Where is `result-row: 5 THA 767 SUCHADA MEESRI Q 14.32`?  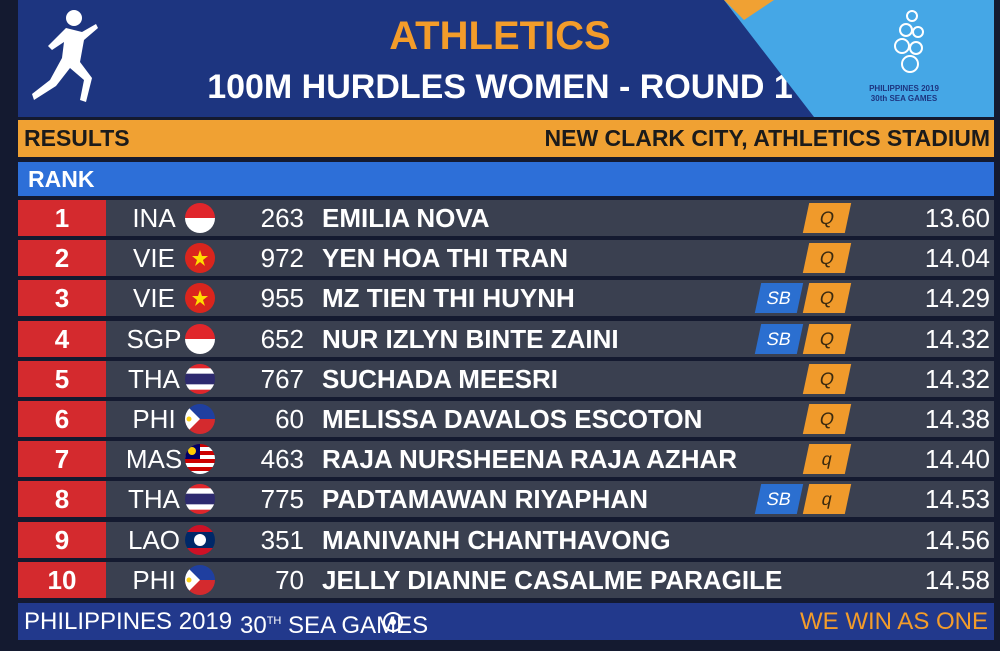 result-row: 5 THA 767 SUCHADA MEESRI Q 14.32 is located at coordinates (506, 378).